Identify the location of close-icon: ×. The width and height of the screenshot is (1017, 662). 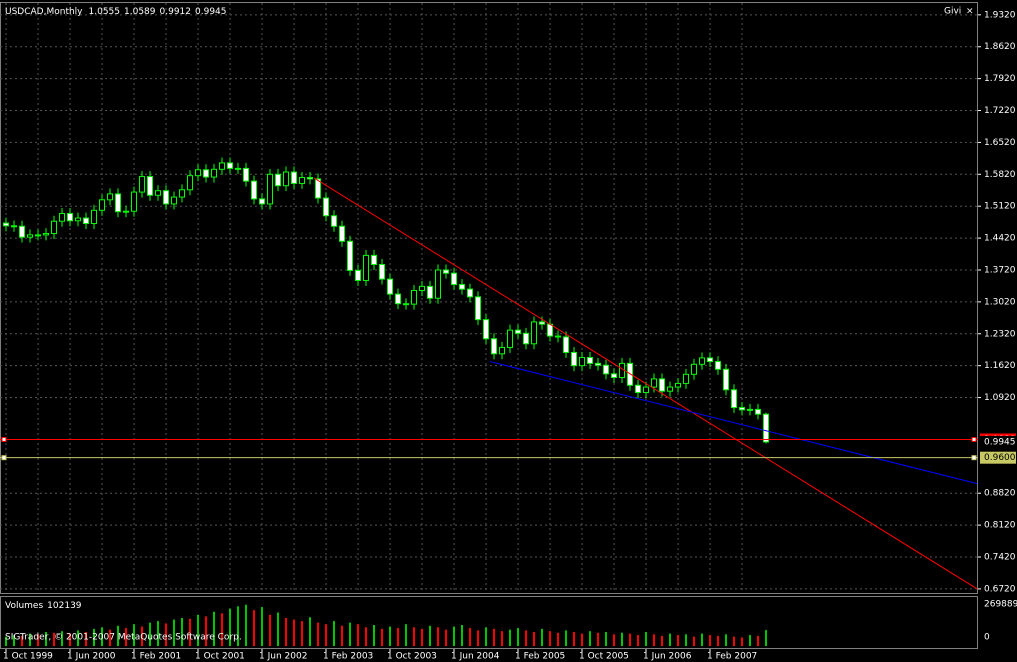
(970, 12).